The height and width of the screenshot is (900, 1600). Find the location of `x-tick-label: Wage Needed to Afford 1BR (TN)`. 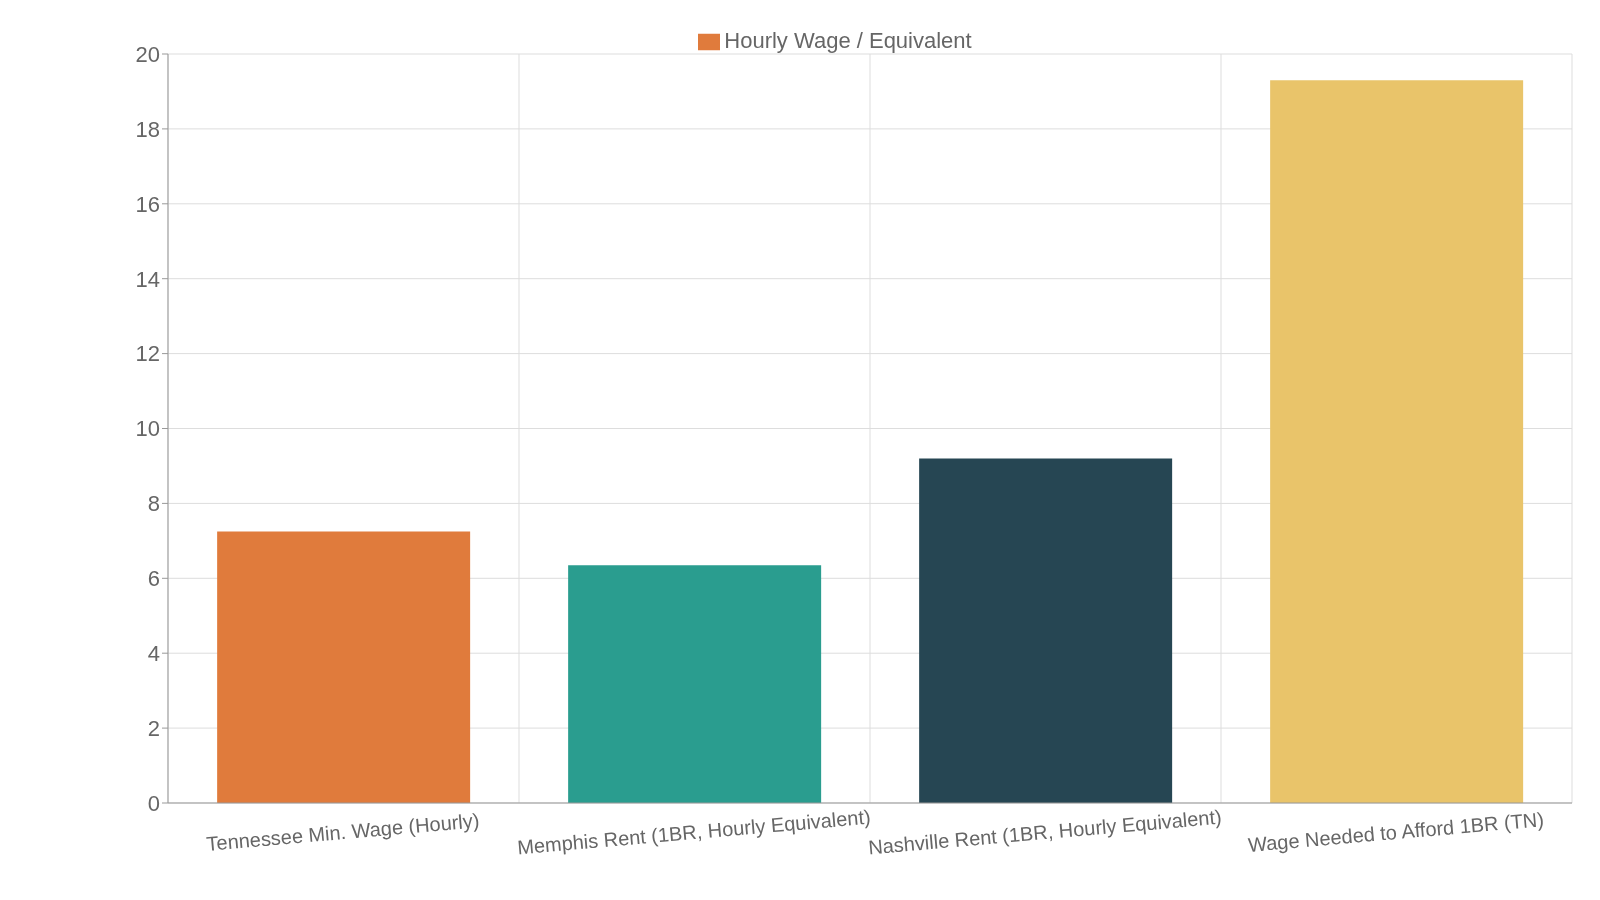

x-tick-label: Wage Needed to Afford 1BR (TN) is located at coordinates (1396, 832).